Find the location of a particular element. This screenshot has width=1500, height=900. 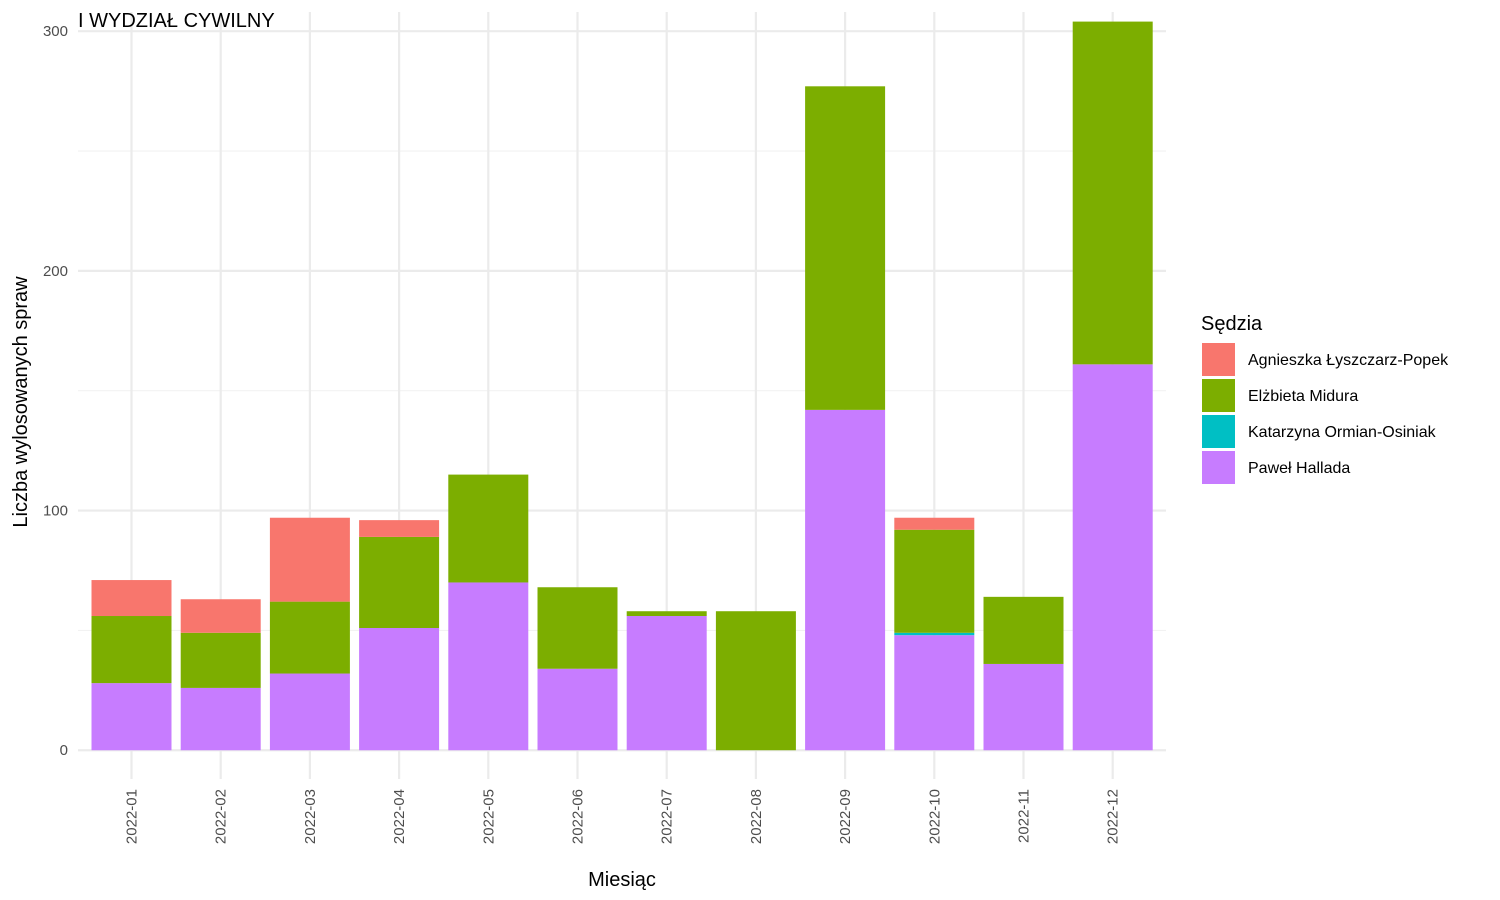

x-tick-label: 2022-03 is located at coordinates (310, 816).